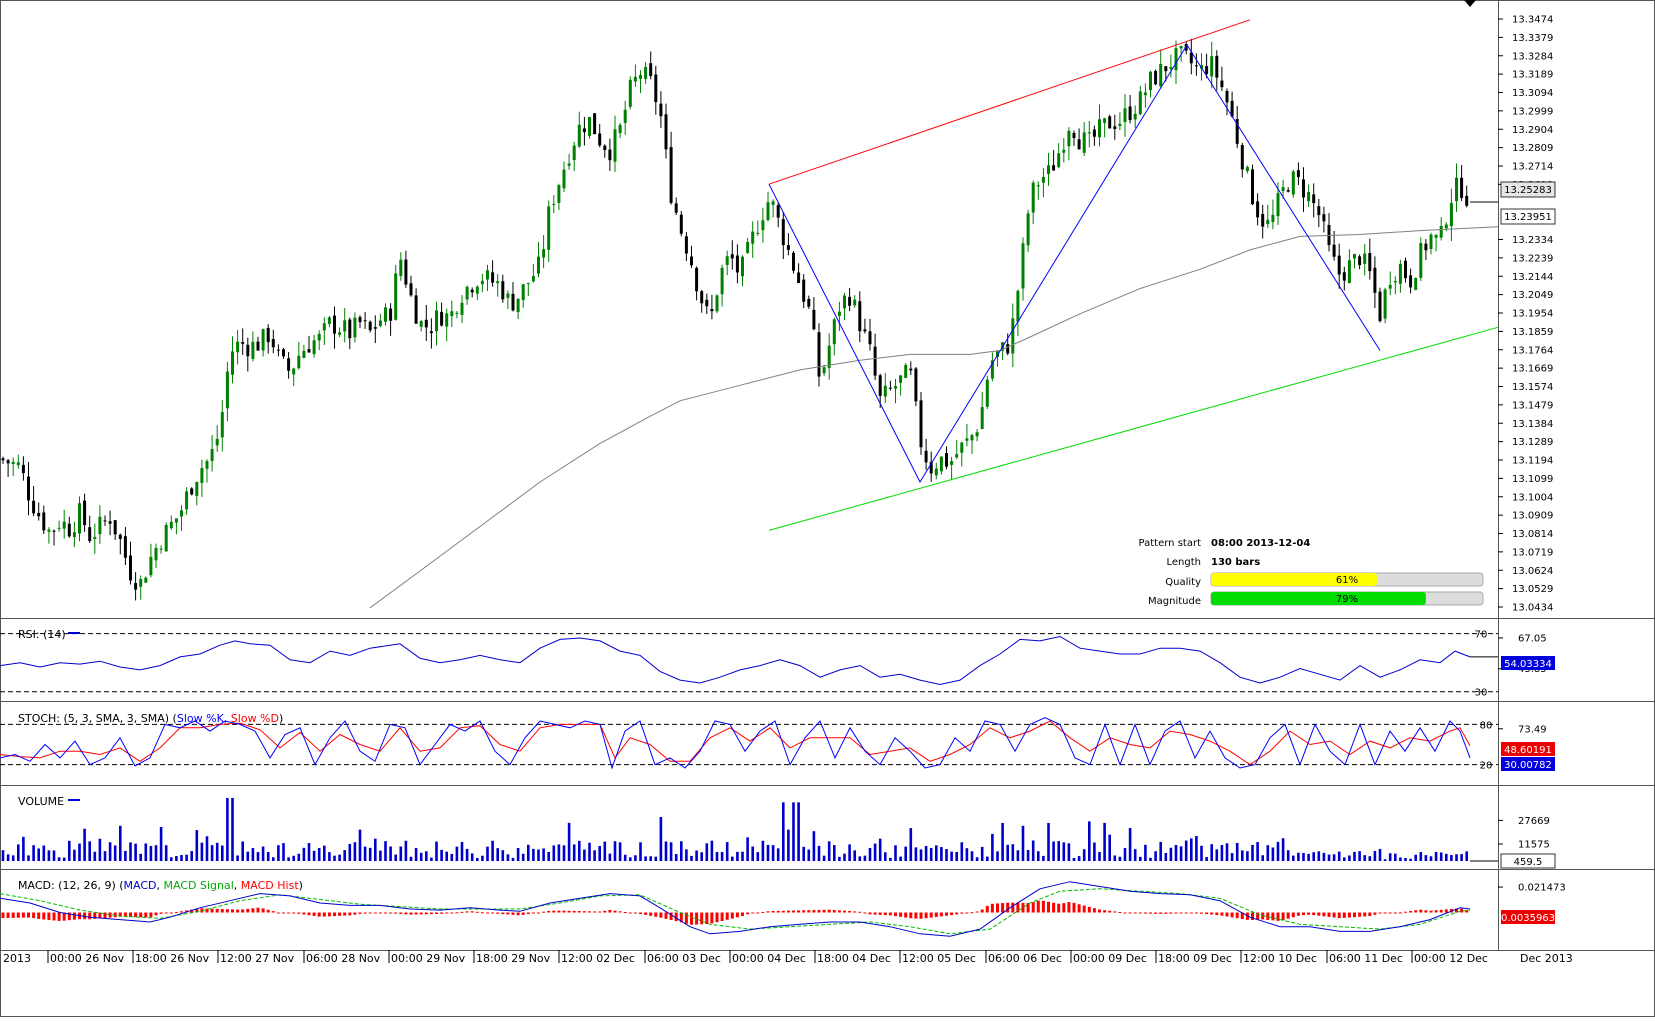 This screenshot has height=1022, width=1655. I want to click on macd-legend-macd: MACD, so click(140, 885).